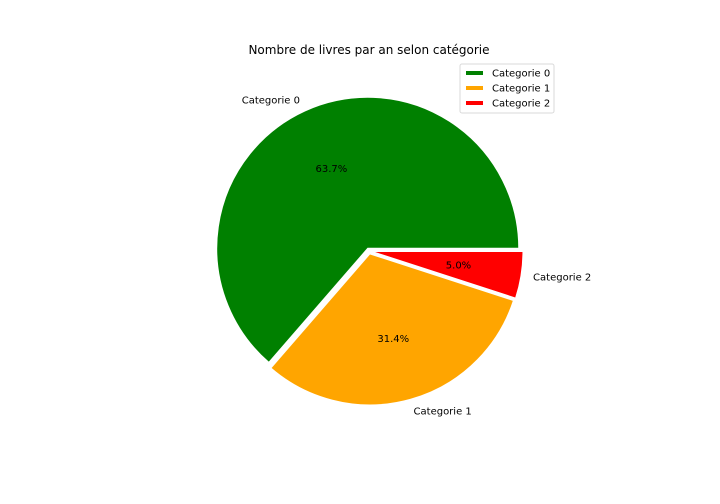  What do you see at coordinates (521, 74) in the screenshot?
I see `legend-label-0: Categorie 0` at bounding box center [521, 74].